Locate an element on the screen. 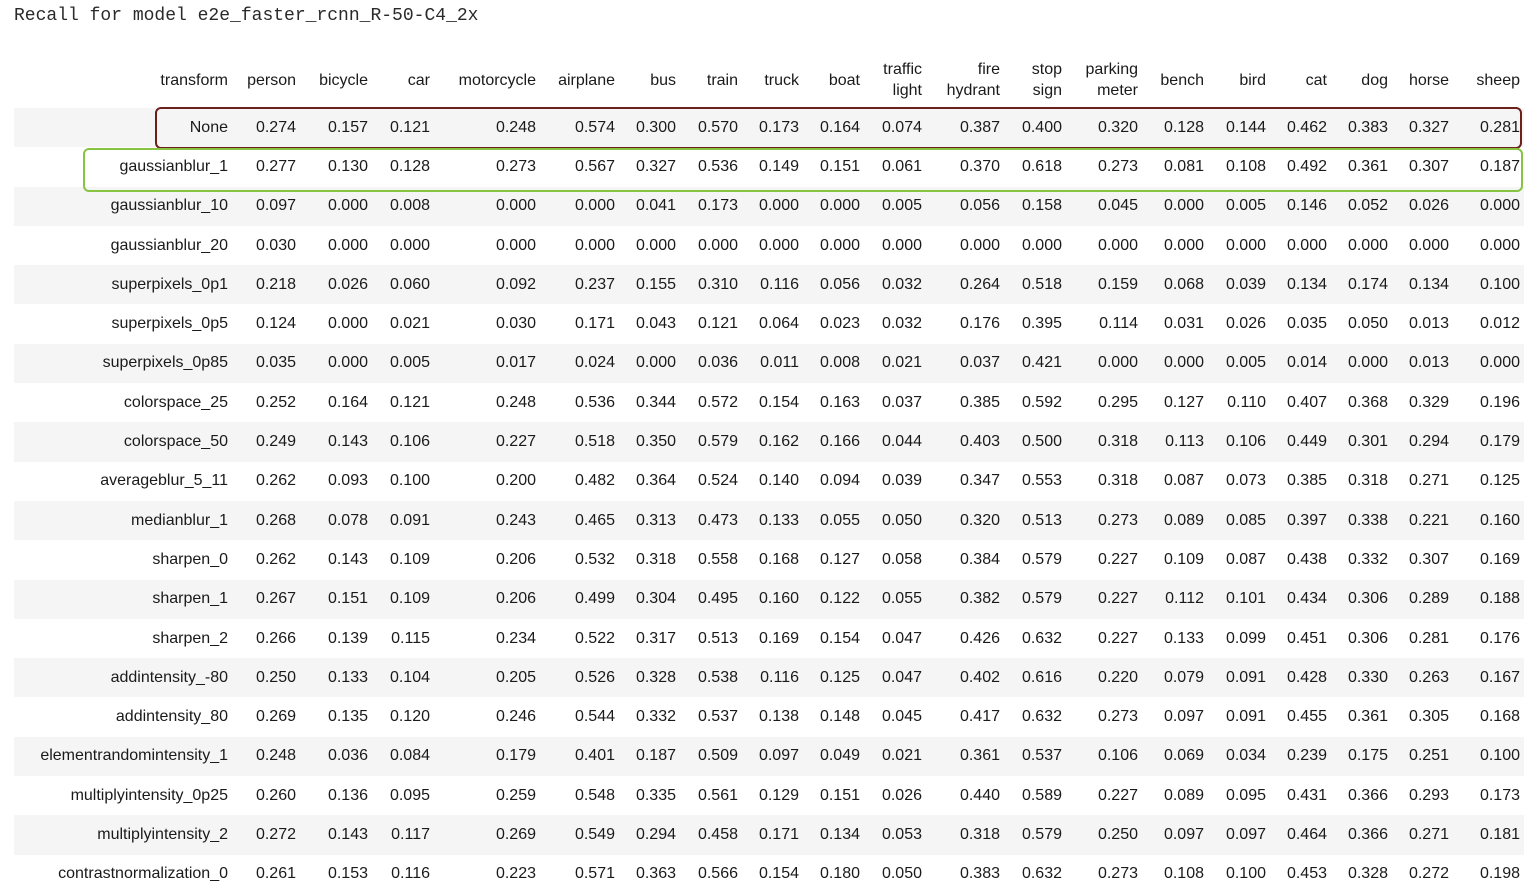 Image resolution: width=1531 pixels, height=894 pixels. table-cell: 0.385 is located at coordinates (1300, 481).